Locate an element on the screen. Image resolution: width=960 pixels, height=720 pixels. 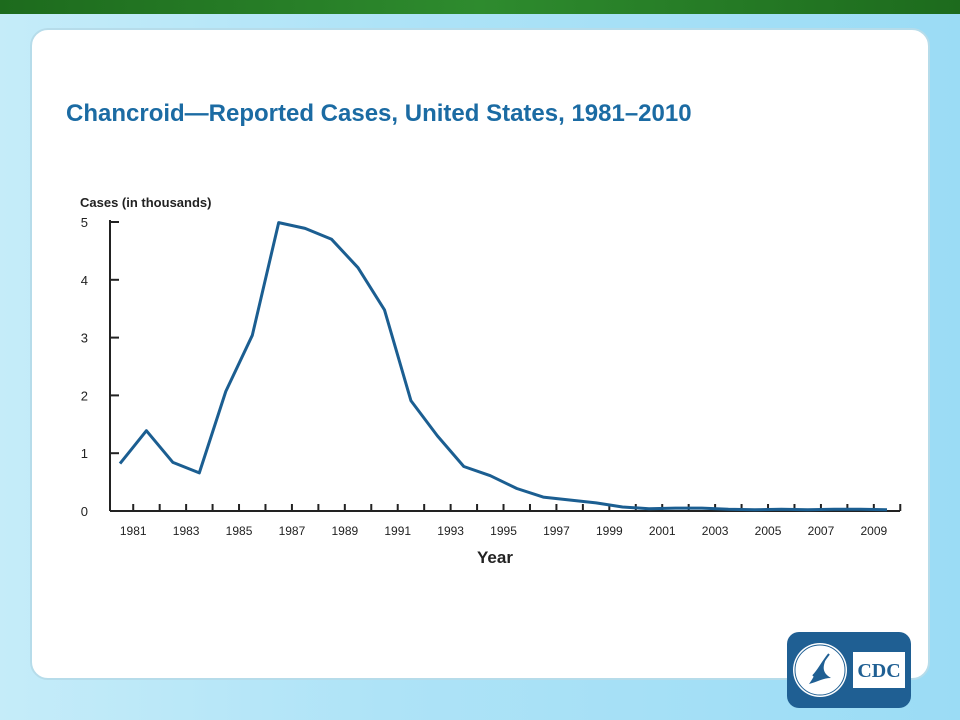
x-tick-label: 2005 is located at coordinates (768, 531).